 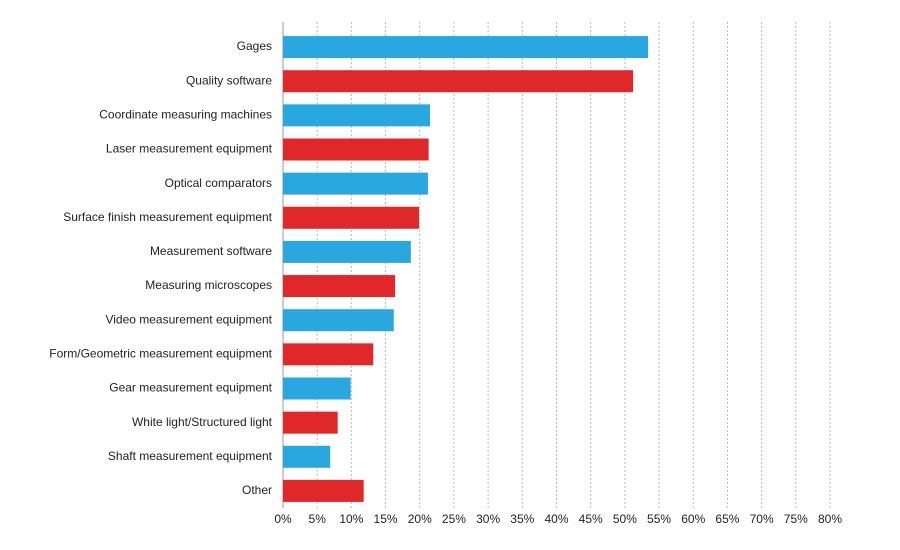 What do you see at coordinates (202, 422) in the screenshot?
I see `y-tick-label: White light/Structured light` at bounding box center [202, 422].